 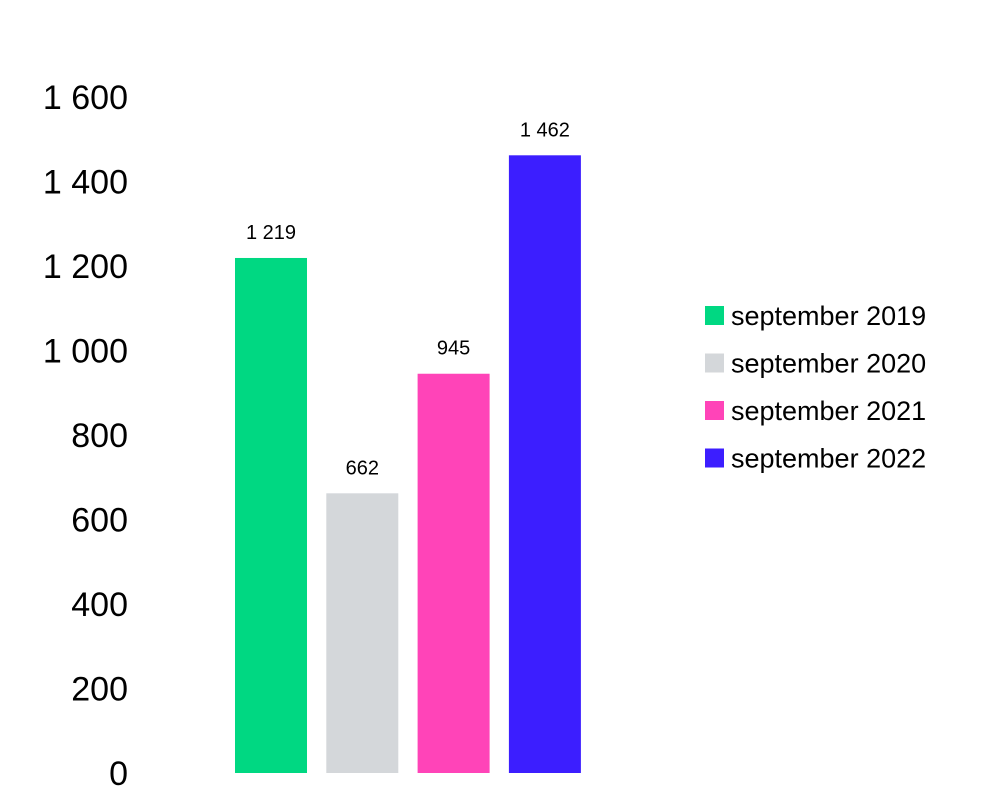 What do you see at coordinates (271, 233) in the screenshot?
I see `bar-value-label: 1 219` at bounding box center [271, 233].